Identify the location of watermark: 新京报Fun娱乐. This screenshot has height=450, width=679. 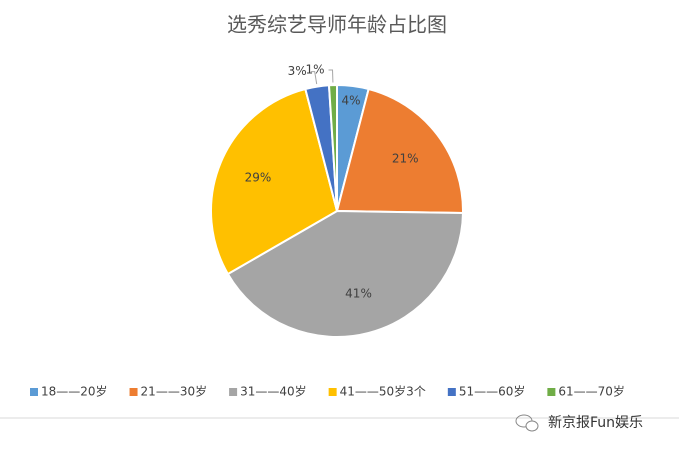
(595, 423).